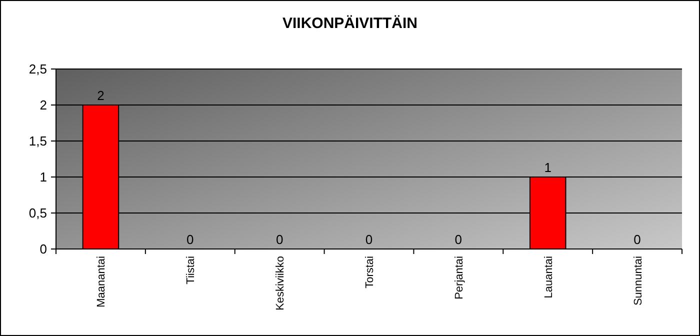 The height and width of the screenshot is (336, 700). What do you see at coordinates (37, 141) in the screenshot?
I see `y-tick-label: 1,5` at bounding box center [37, 141].